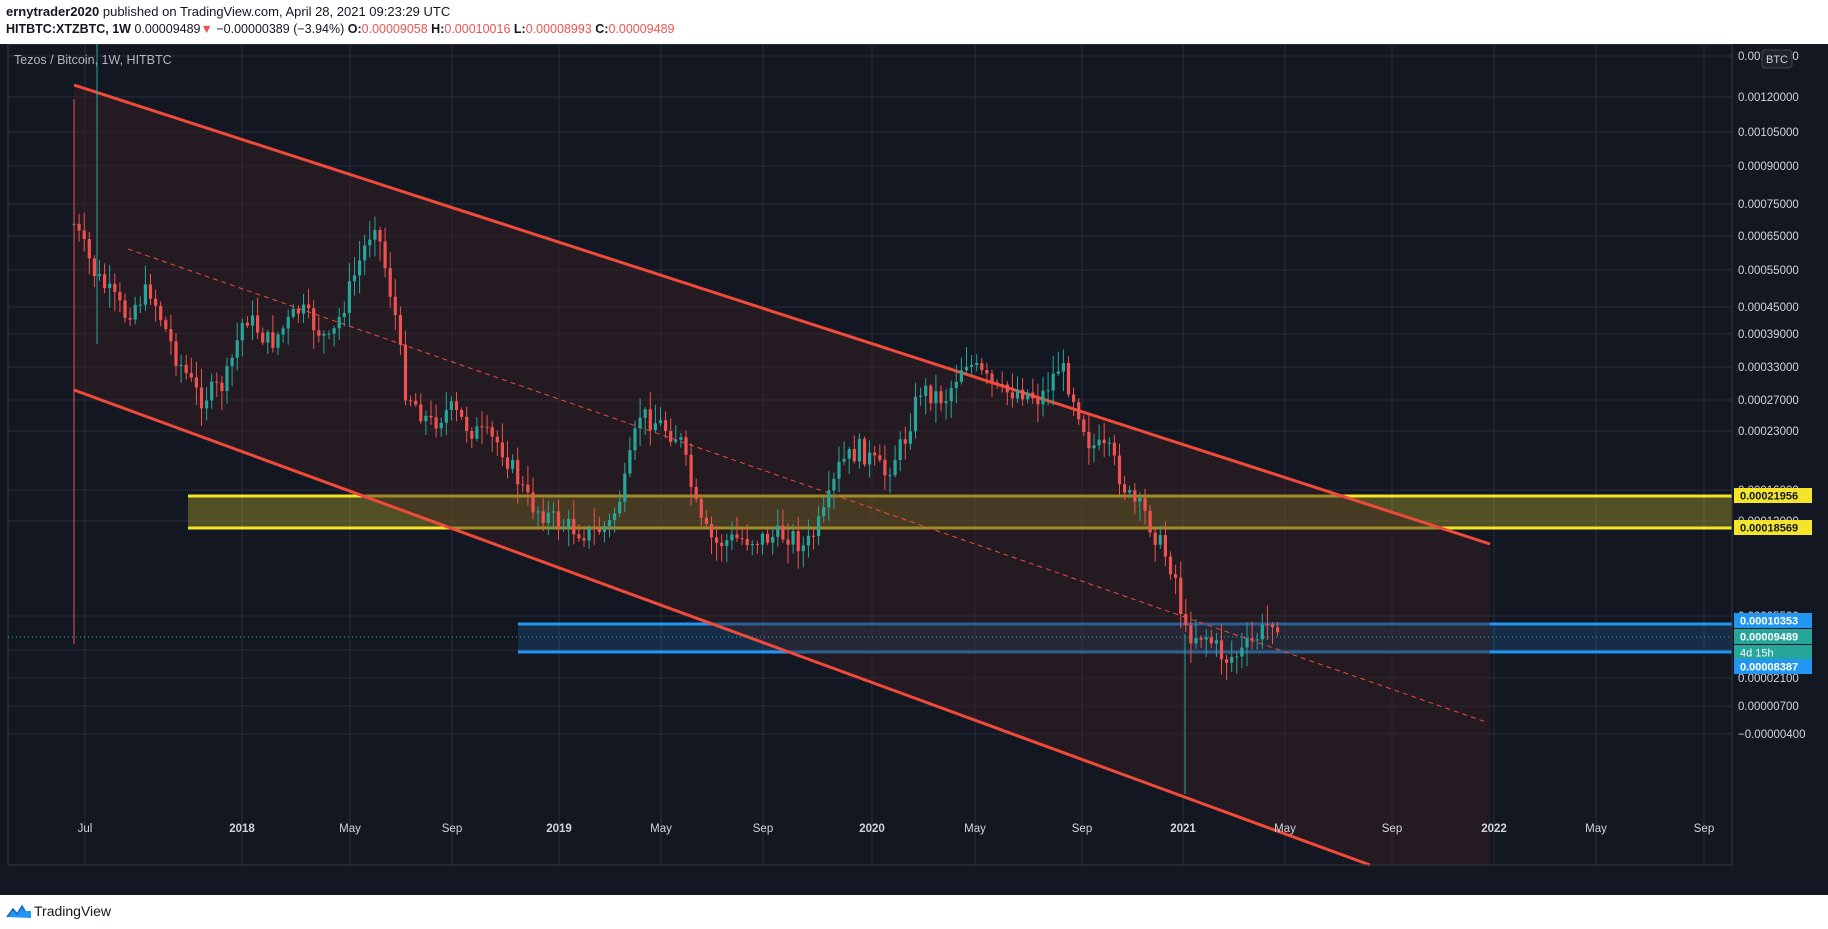 The image size is (1828, 929). Describe the element at coordinates (960, 512) in the screenshot. I see `resistance-zone` at that location.